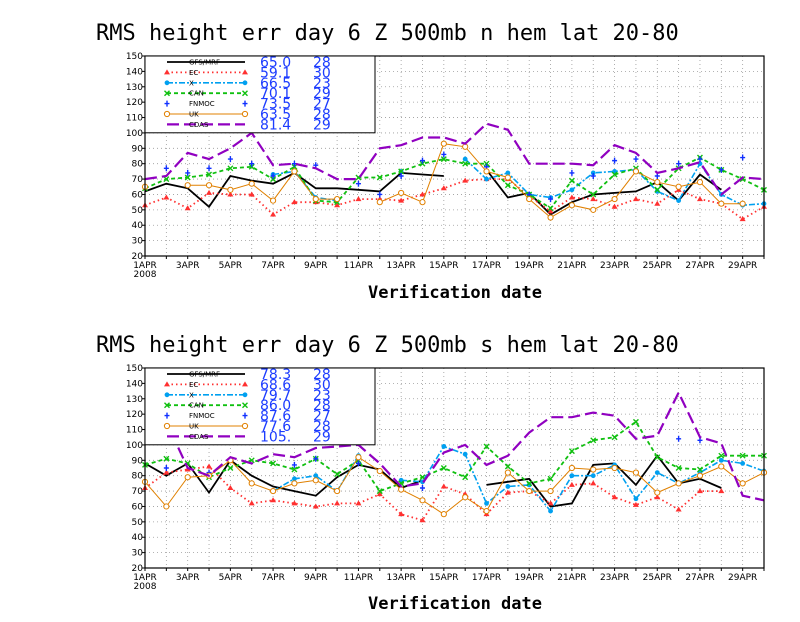 The width and height of the screenshot is (800, 622). What do you see at coordinates (138, 165) in the screenshot?
I see `y-tick-label: 80` at bounding box center [138, 165].